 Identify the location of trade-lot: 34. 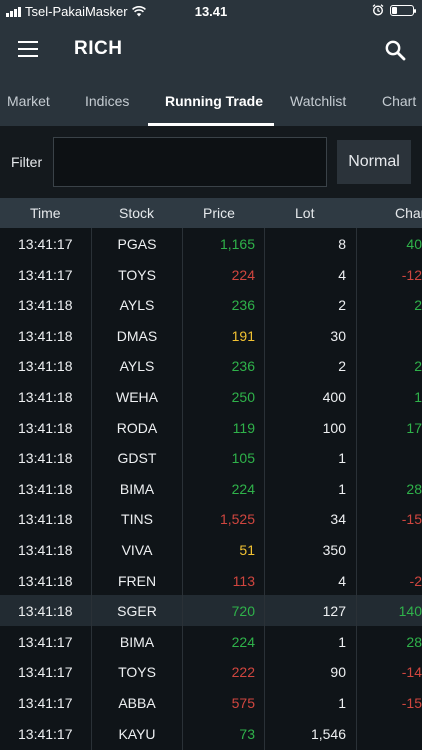
(338, 519).